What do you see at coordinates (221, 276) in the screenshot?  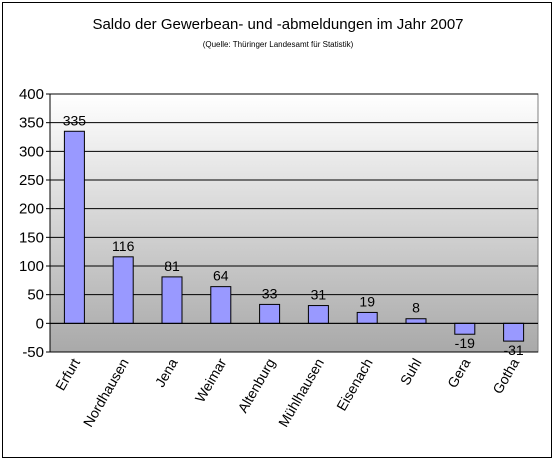 I see `data-label: 64` at bounding box center [221, 276].